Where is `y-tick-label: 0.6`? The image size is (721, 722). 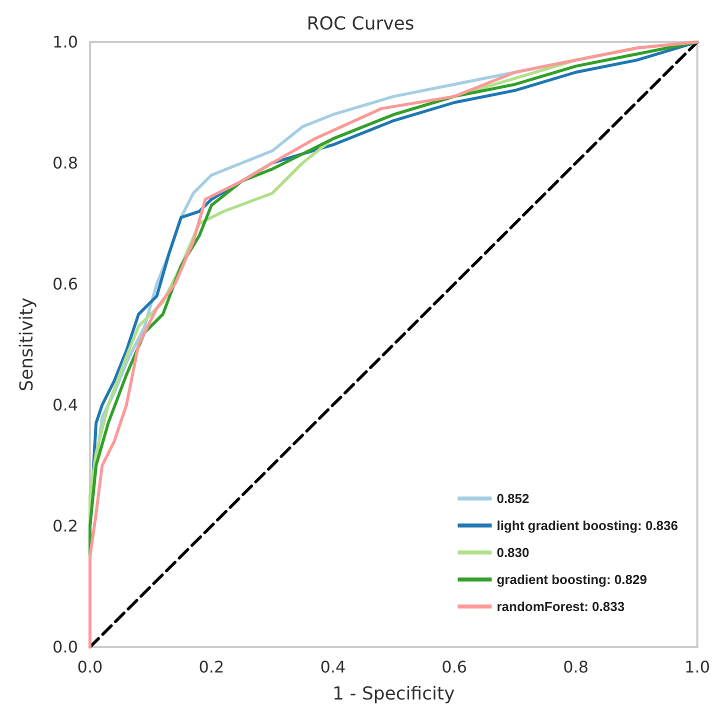 y-tick-label: 0.6 is located at coordinates (65, 284).